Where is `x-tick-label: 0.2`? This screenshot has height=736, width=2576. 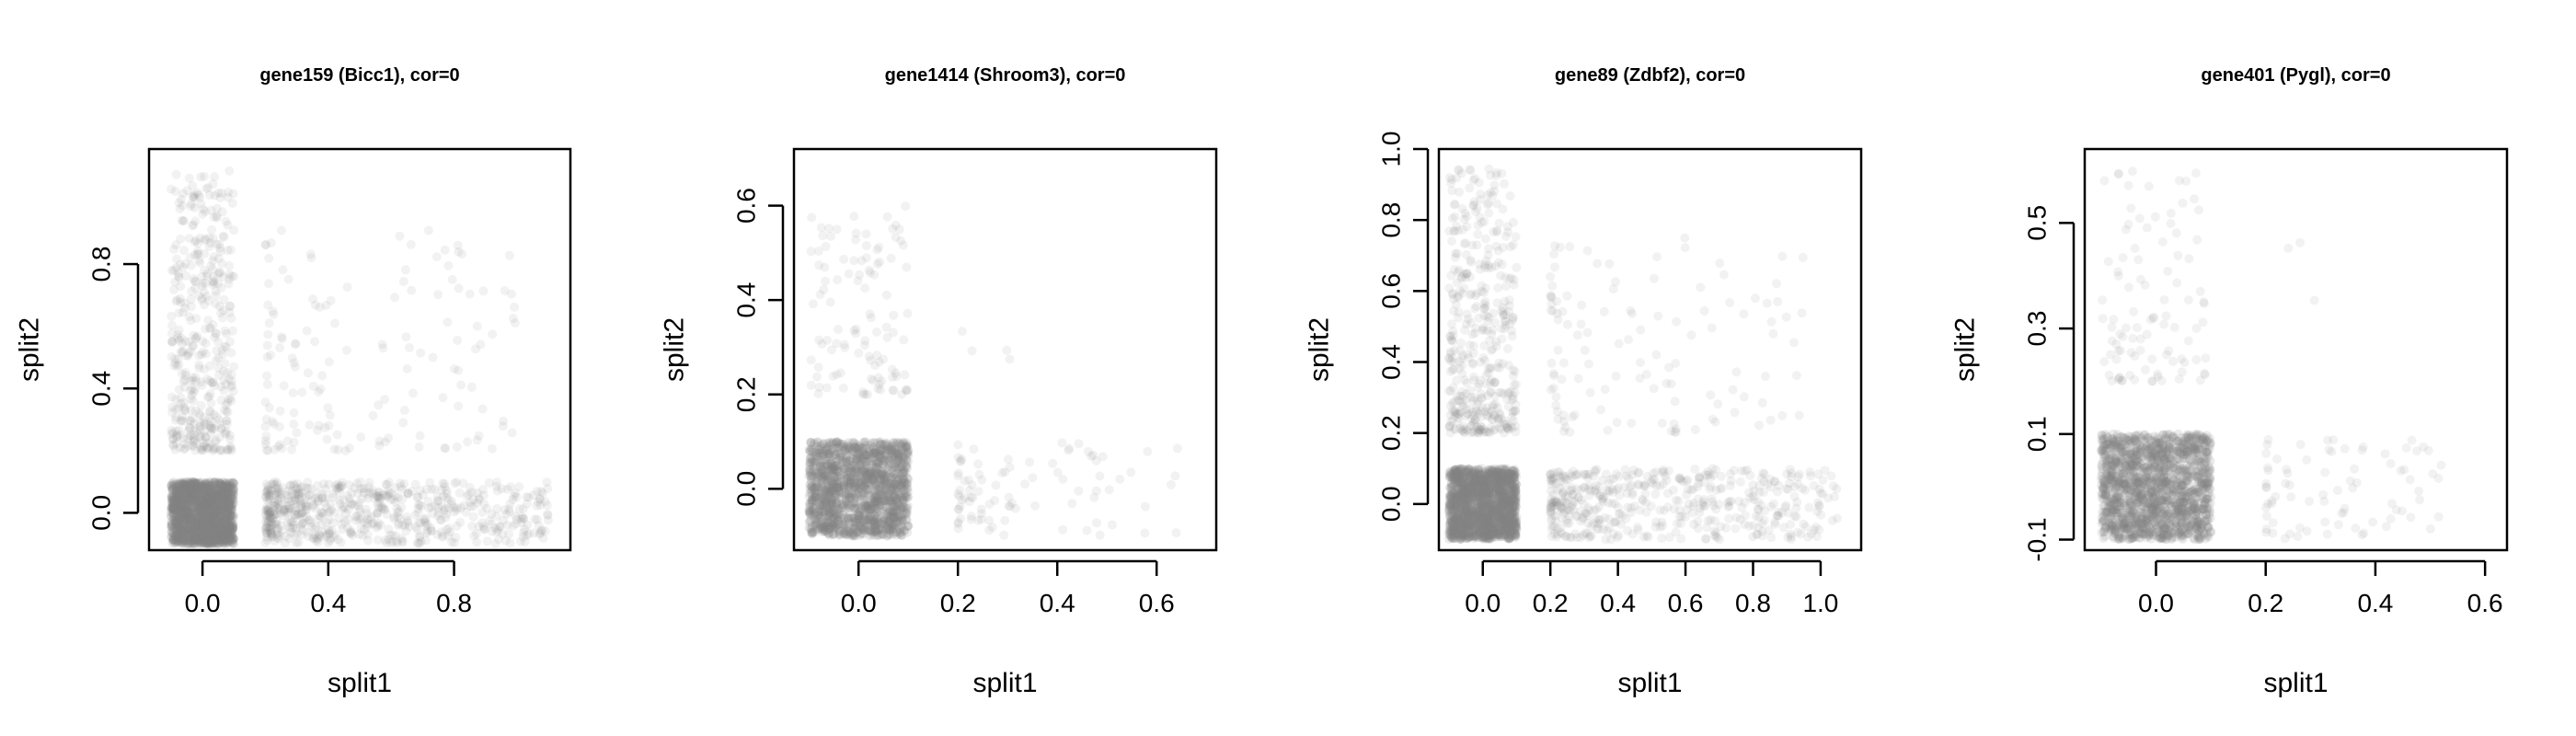 x-tick-label: 0.2 is located at coordinates (958, 603).